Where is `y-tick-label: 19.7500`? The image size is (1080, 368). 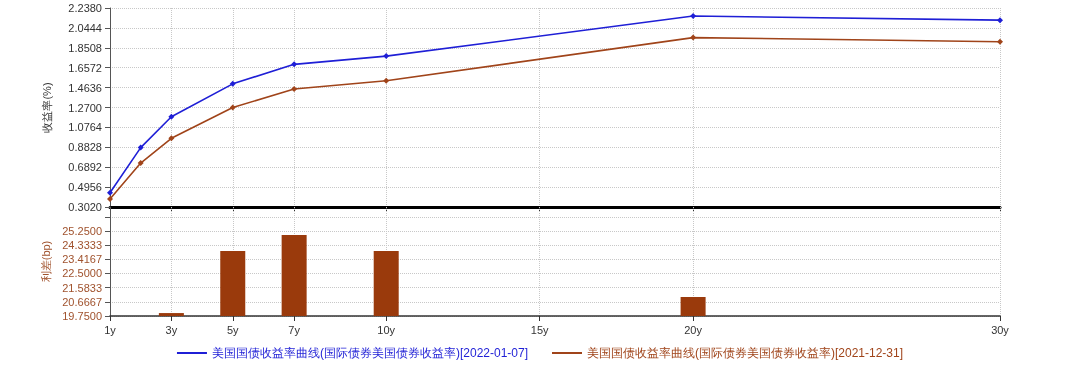 y-tick-label: 19.7500 is located at coordinates (82, 316).